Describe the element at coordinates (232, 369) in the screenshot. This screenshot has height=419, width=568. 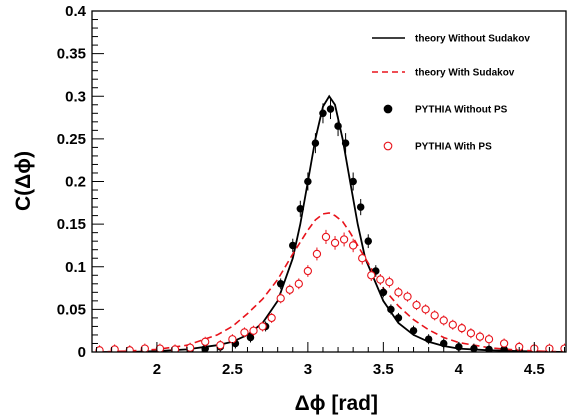
I see `x-tick-label: 2.5` at that location.